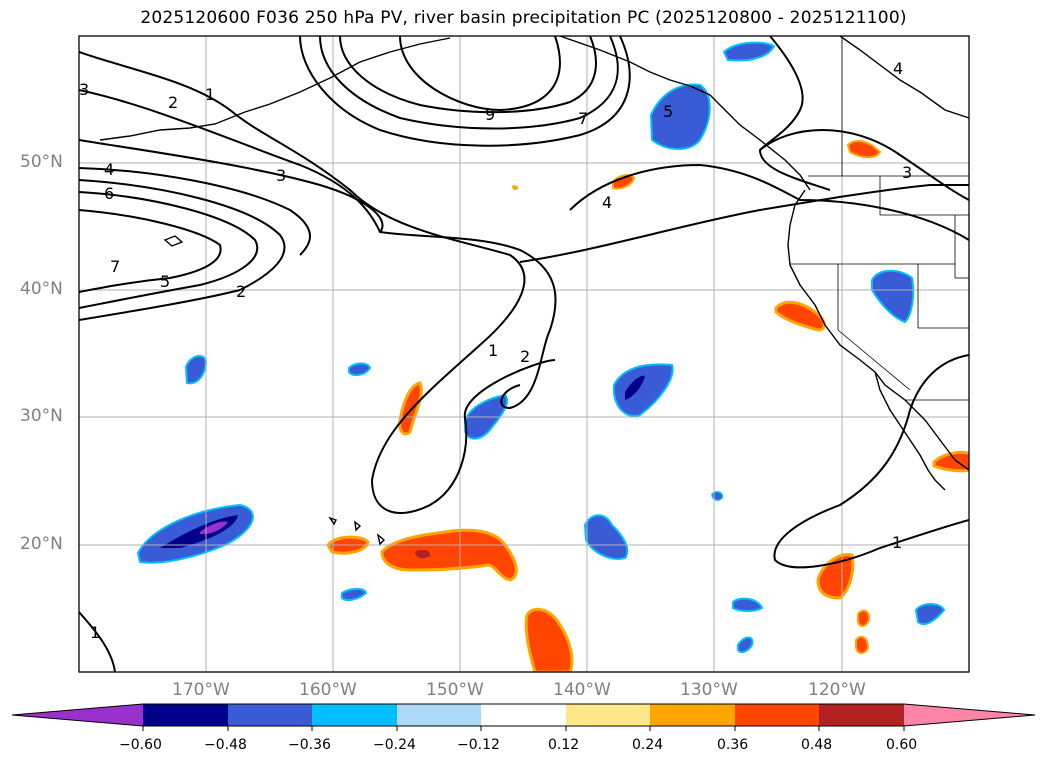 The width and height of the screenshot is (1047, 765). I want to click on contour-label-m: 3, so click(84, 89).